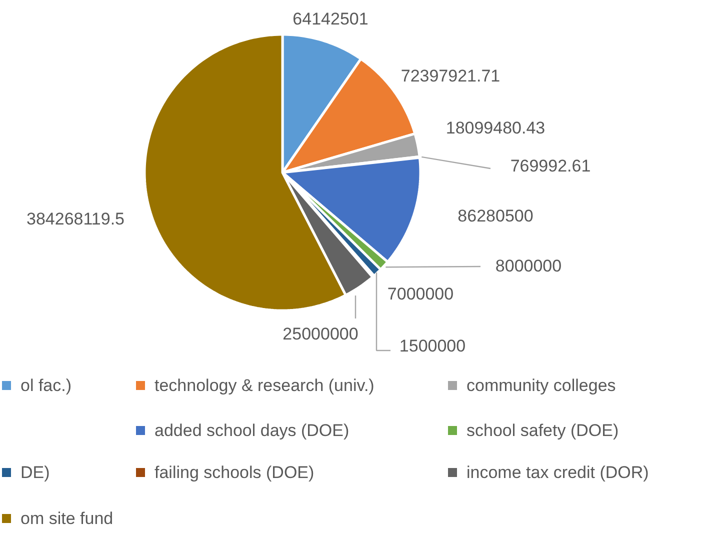 This screenshot has width=707, height=533. Describe the element at coordinates (252, 430) in the screenshot. I see `legend-label: added school days (DOE)` at that location.